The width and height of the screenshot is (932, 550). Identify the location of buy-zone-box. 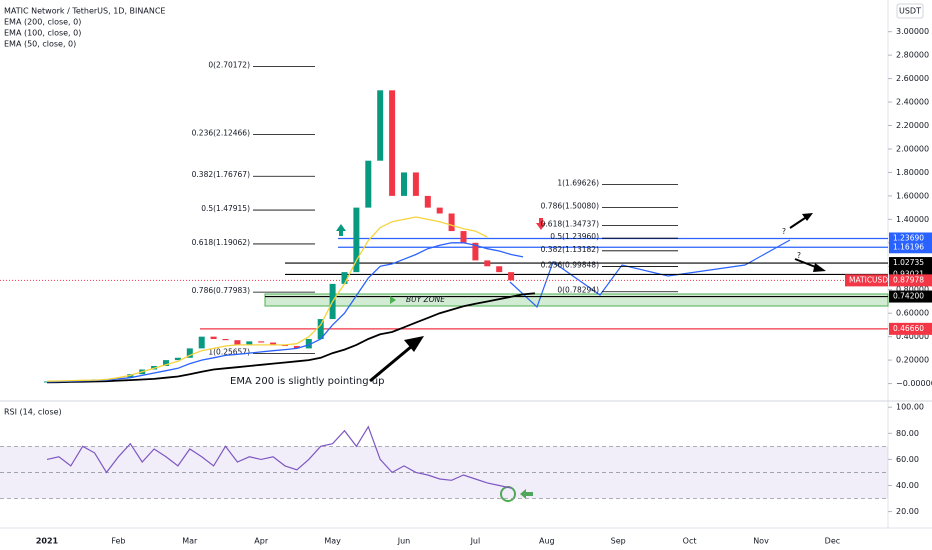
(576, 300).